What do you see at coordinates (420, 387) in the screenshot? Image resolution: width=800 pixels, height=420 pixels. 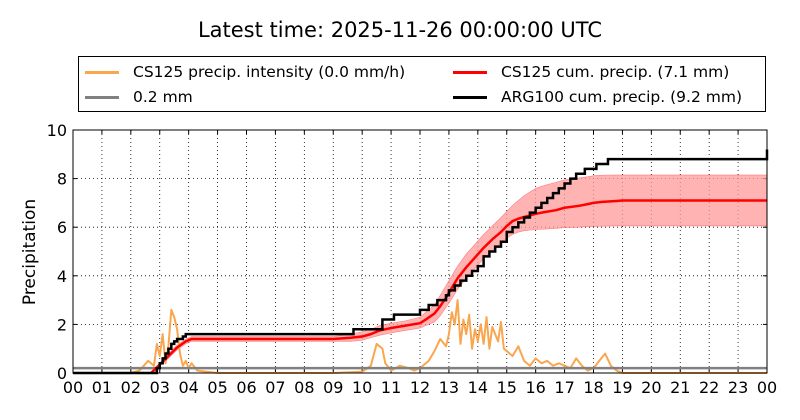 I see `x-tick-label: 12` at bounding box center [420, 387].